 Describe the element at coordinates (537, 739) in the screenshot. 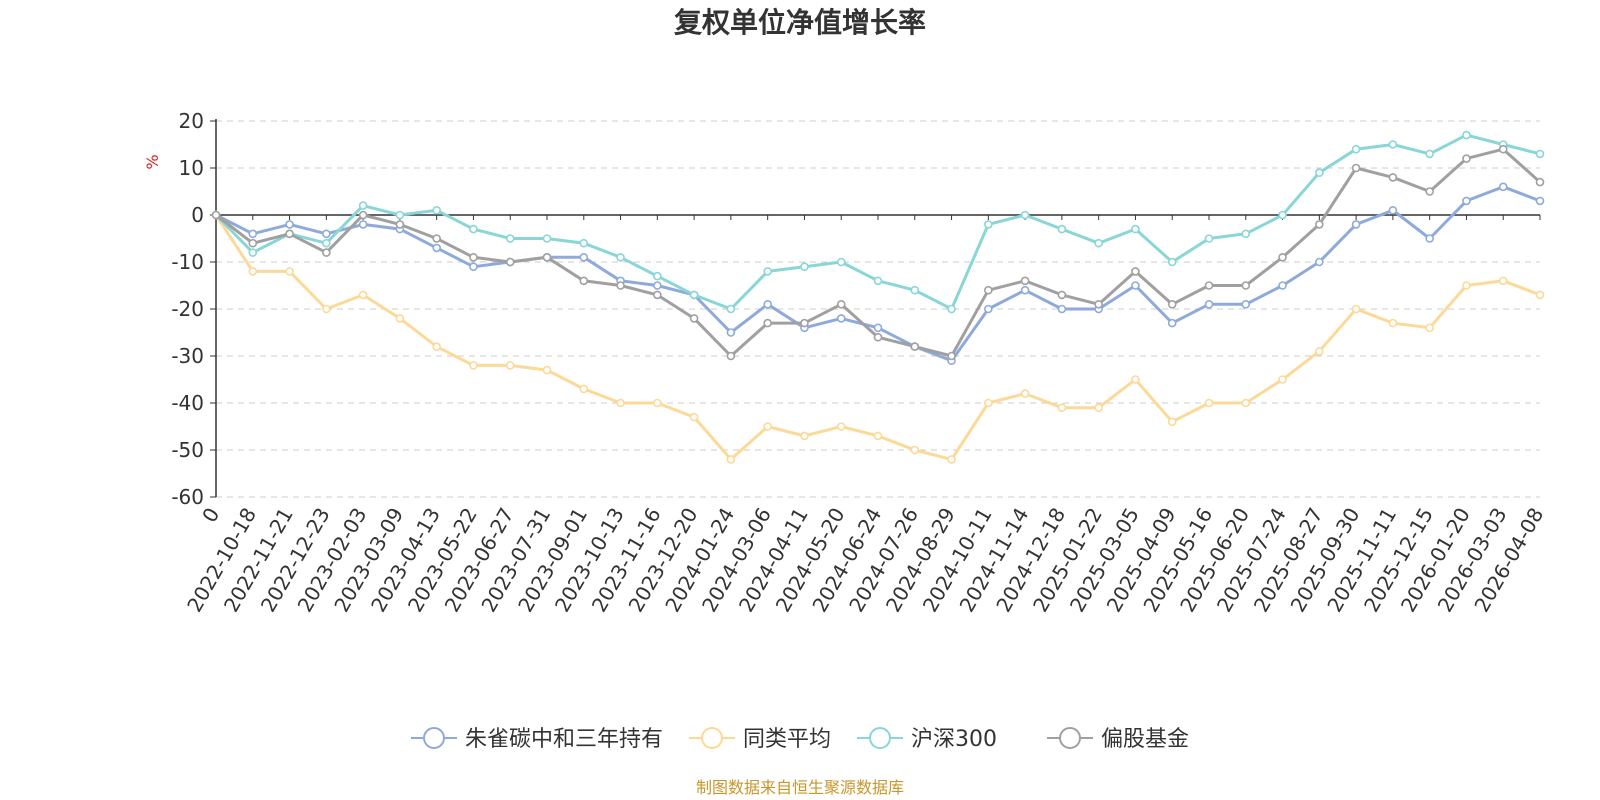

I see `legend-item: 朱雀碳中和三年持有` at that location.